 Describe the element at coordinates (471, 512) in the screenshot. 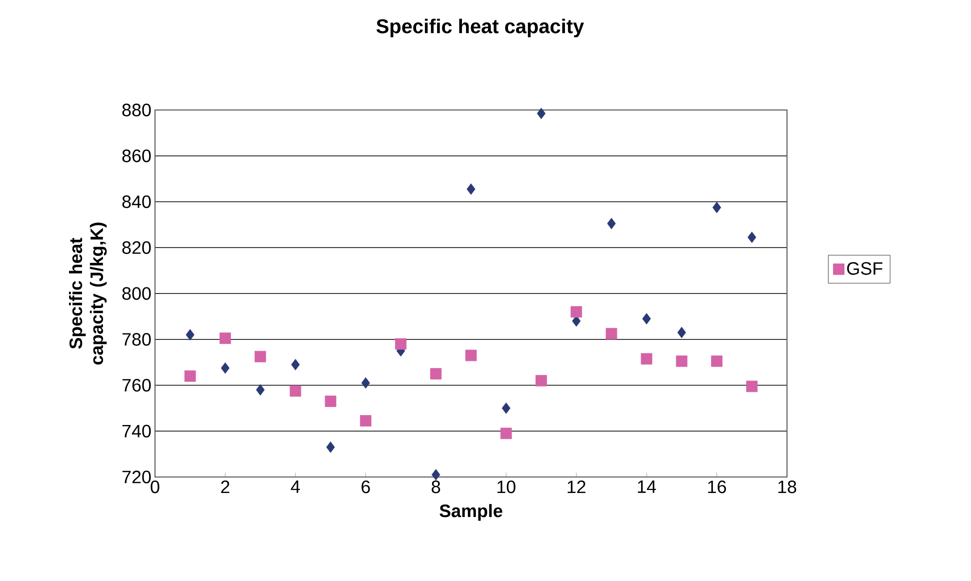

I see `x-axis-title: Sample` at that location.